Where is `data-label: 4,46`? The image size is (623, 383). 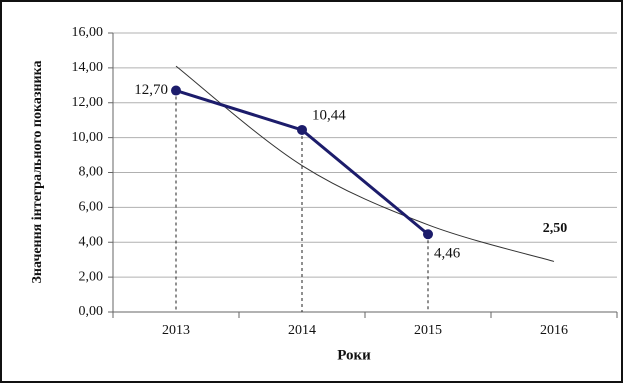 data-label: 4,46 is located at coordinates (447, 254).